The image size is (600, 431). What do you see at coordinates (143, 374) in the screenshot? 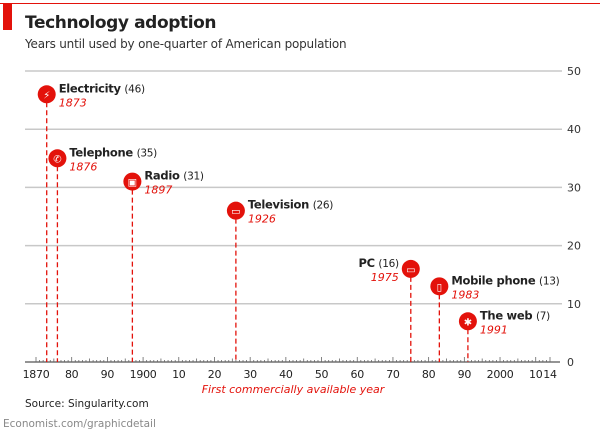
I see `x-tick-label: 1900` at bounding box center [143, 374].